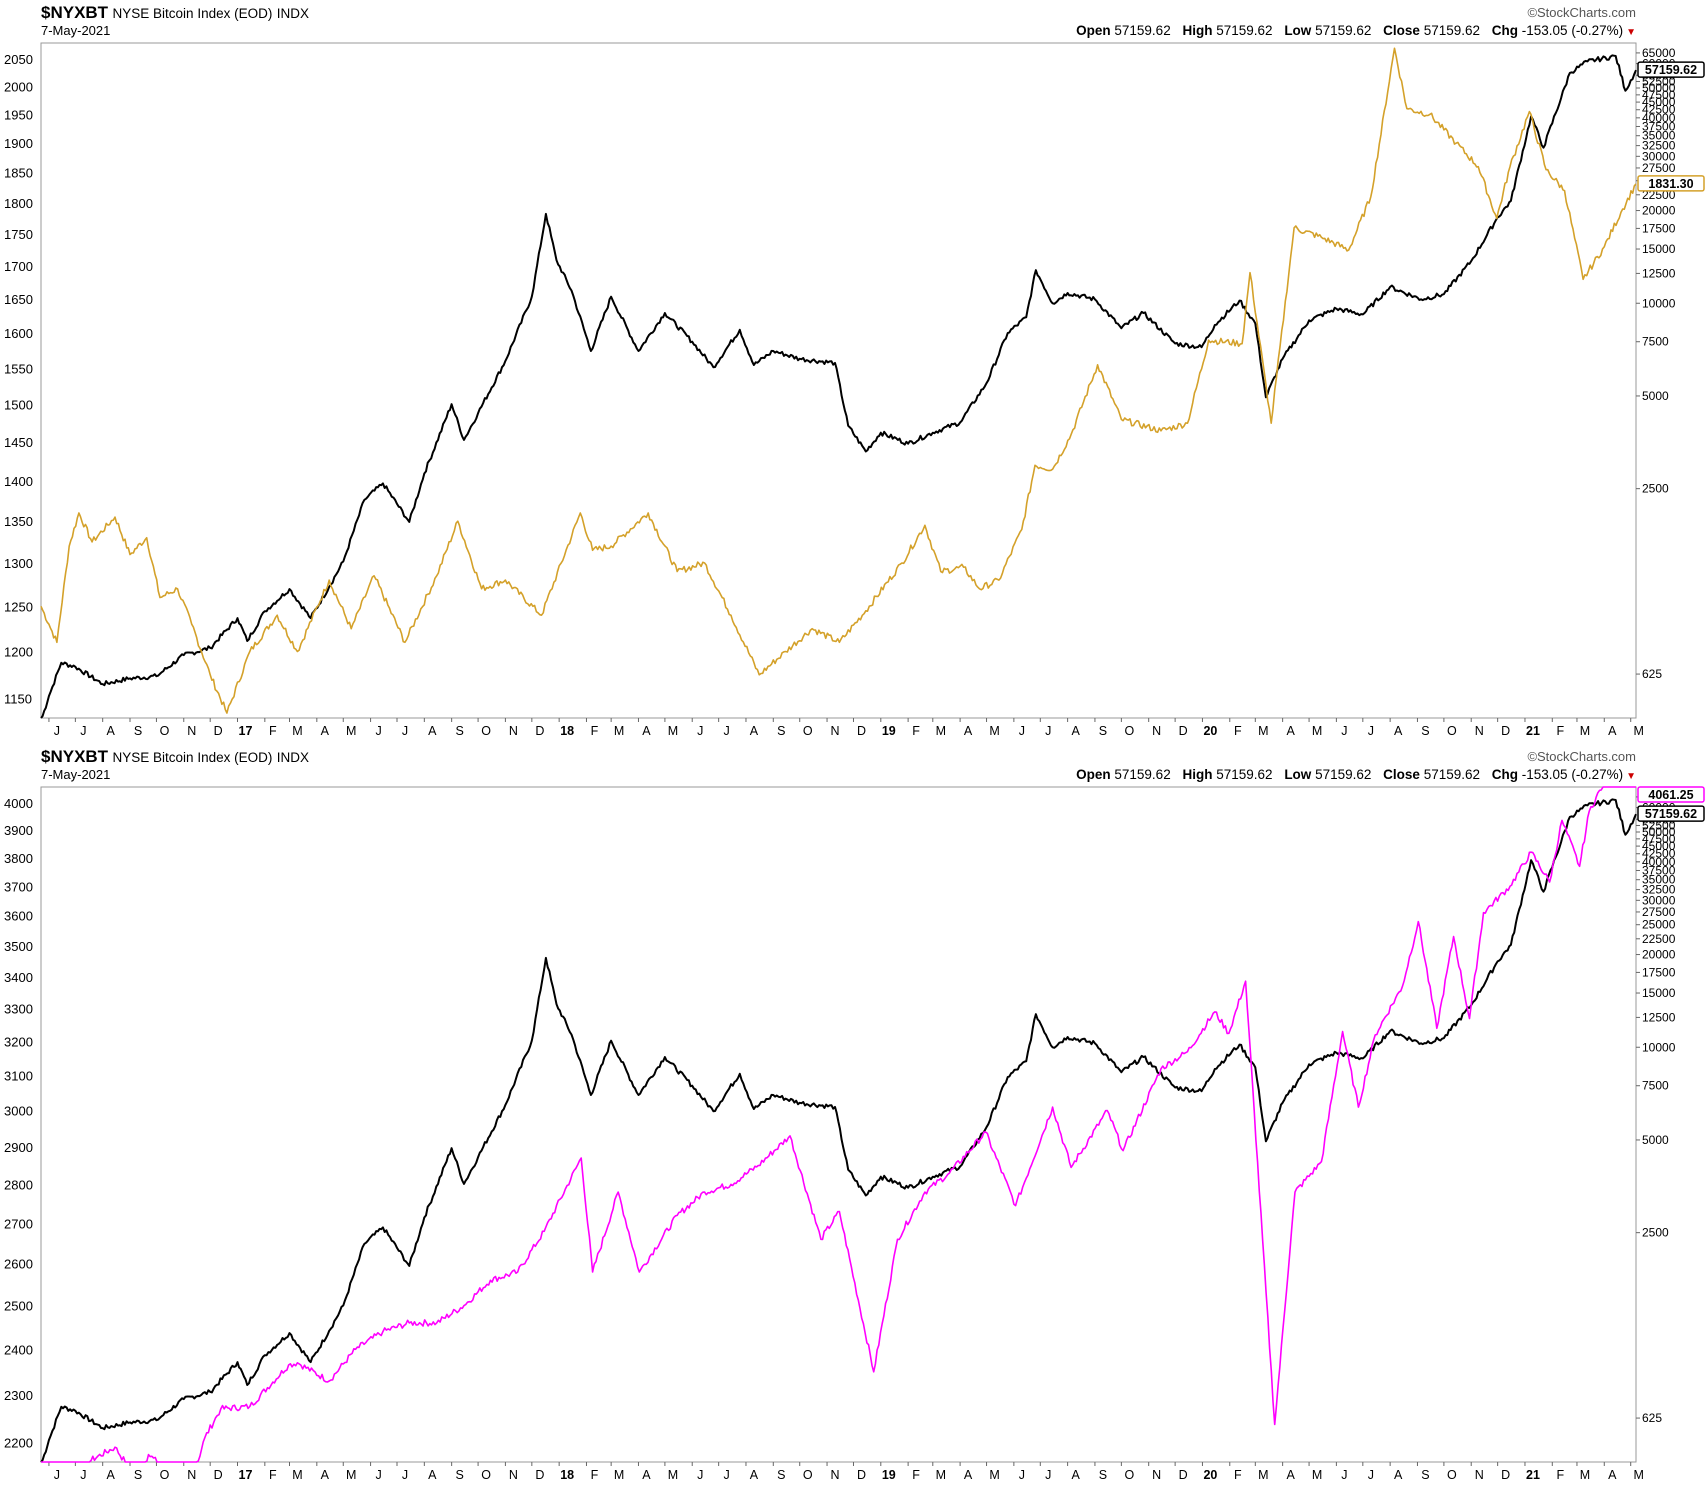  Describe the element at coordinates (18, 173) in the screenshot. I see `left-axis-tick-label: 1850` at that location.